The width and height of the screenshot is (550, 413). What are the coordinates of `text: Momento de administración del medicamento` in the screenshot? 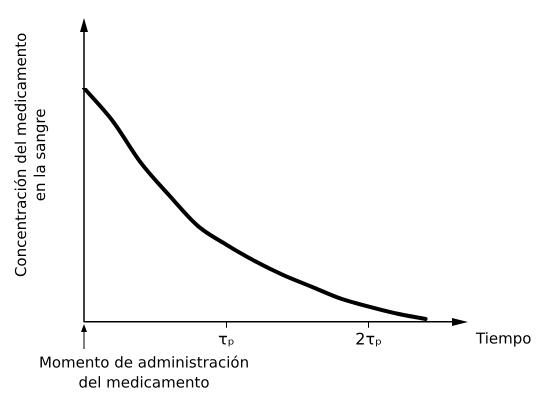 It's located at (144, 373).